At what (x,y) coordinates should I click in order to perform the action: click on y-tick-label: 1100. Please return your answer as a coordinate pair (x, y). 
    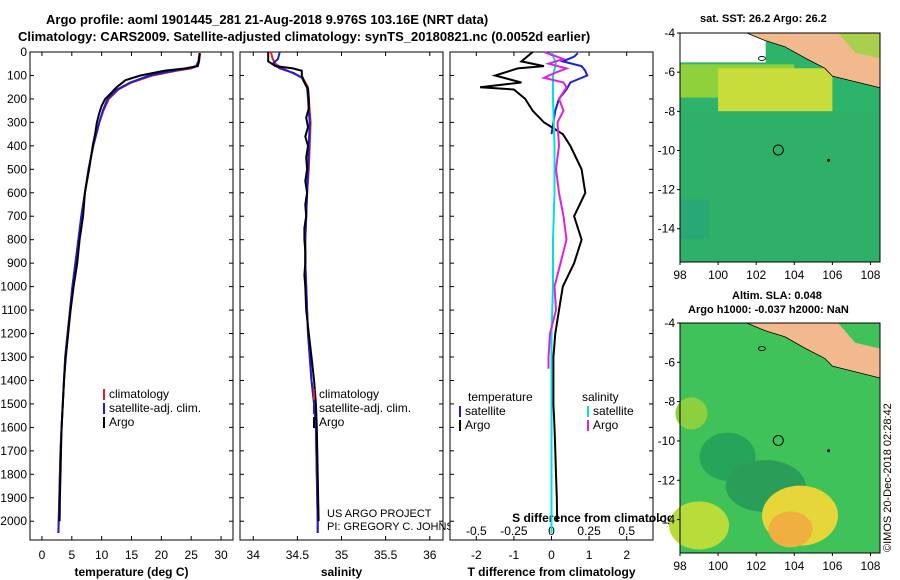
    Looking at the image, I should click on (14, 310).